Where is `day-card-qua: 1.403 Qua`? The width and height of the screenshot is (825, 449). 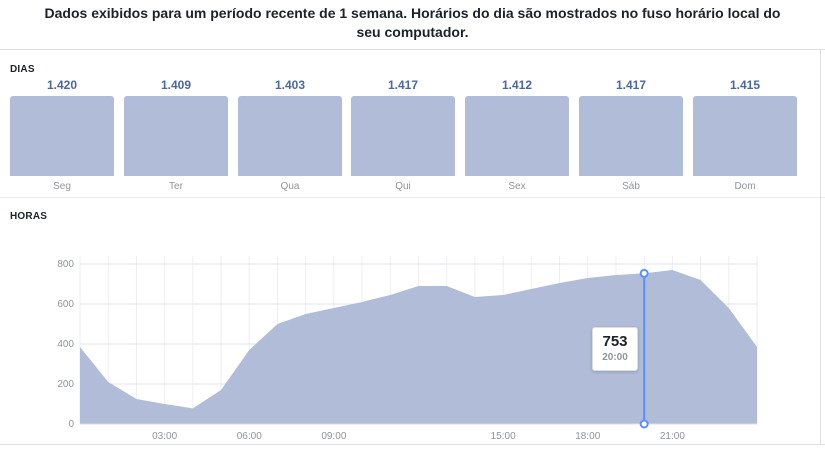
day-card-qua: 1.403 Qua is located at coordinates (290, 134).